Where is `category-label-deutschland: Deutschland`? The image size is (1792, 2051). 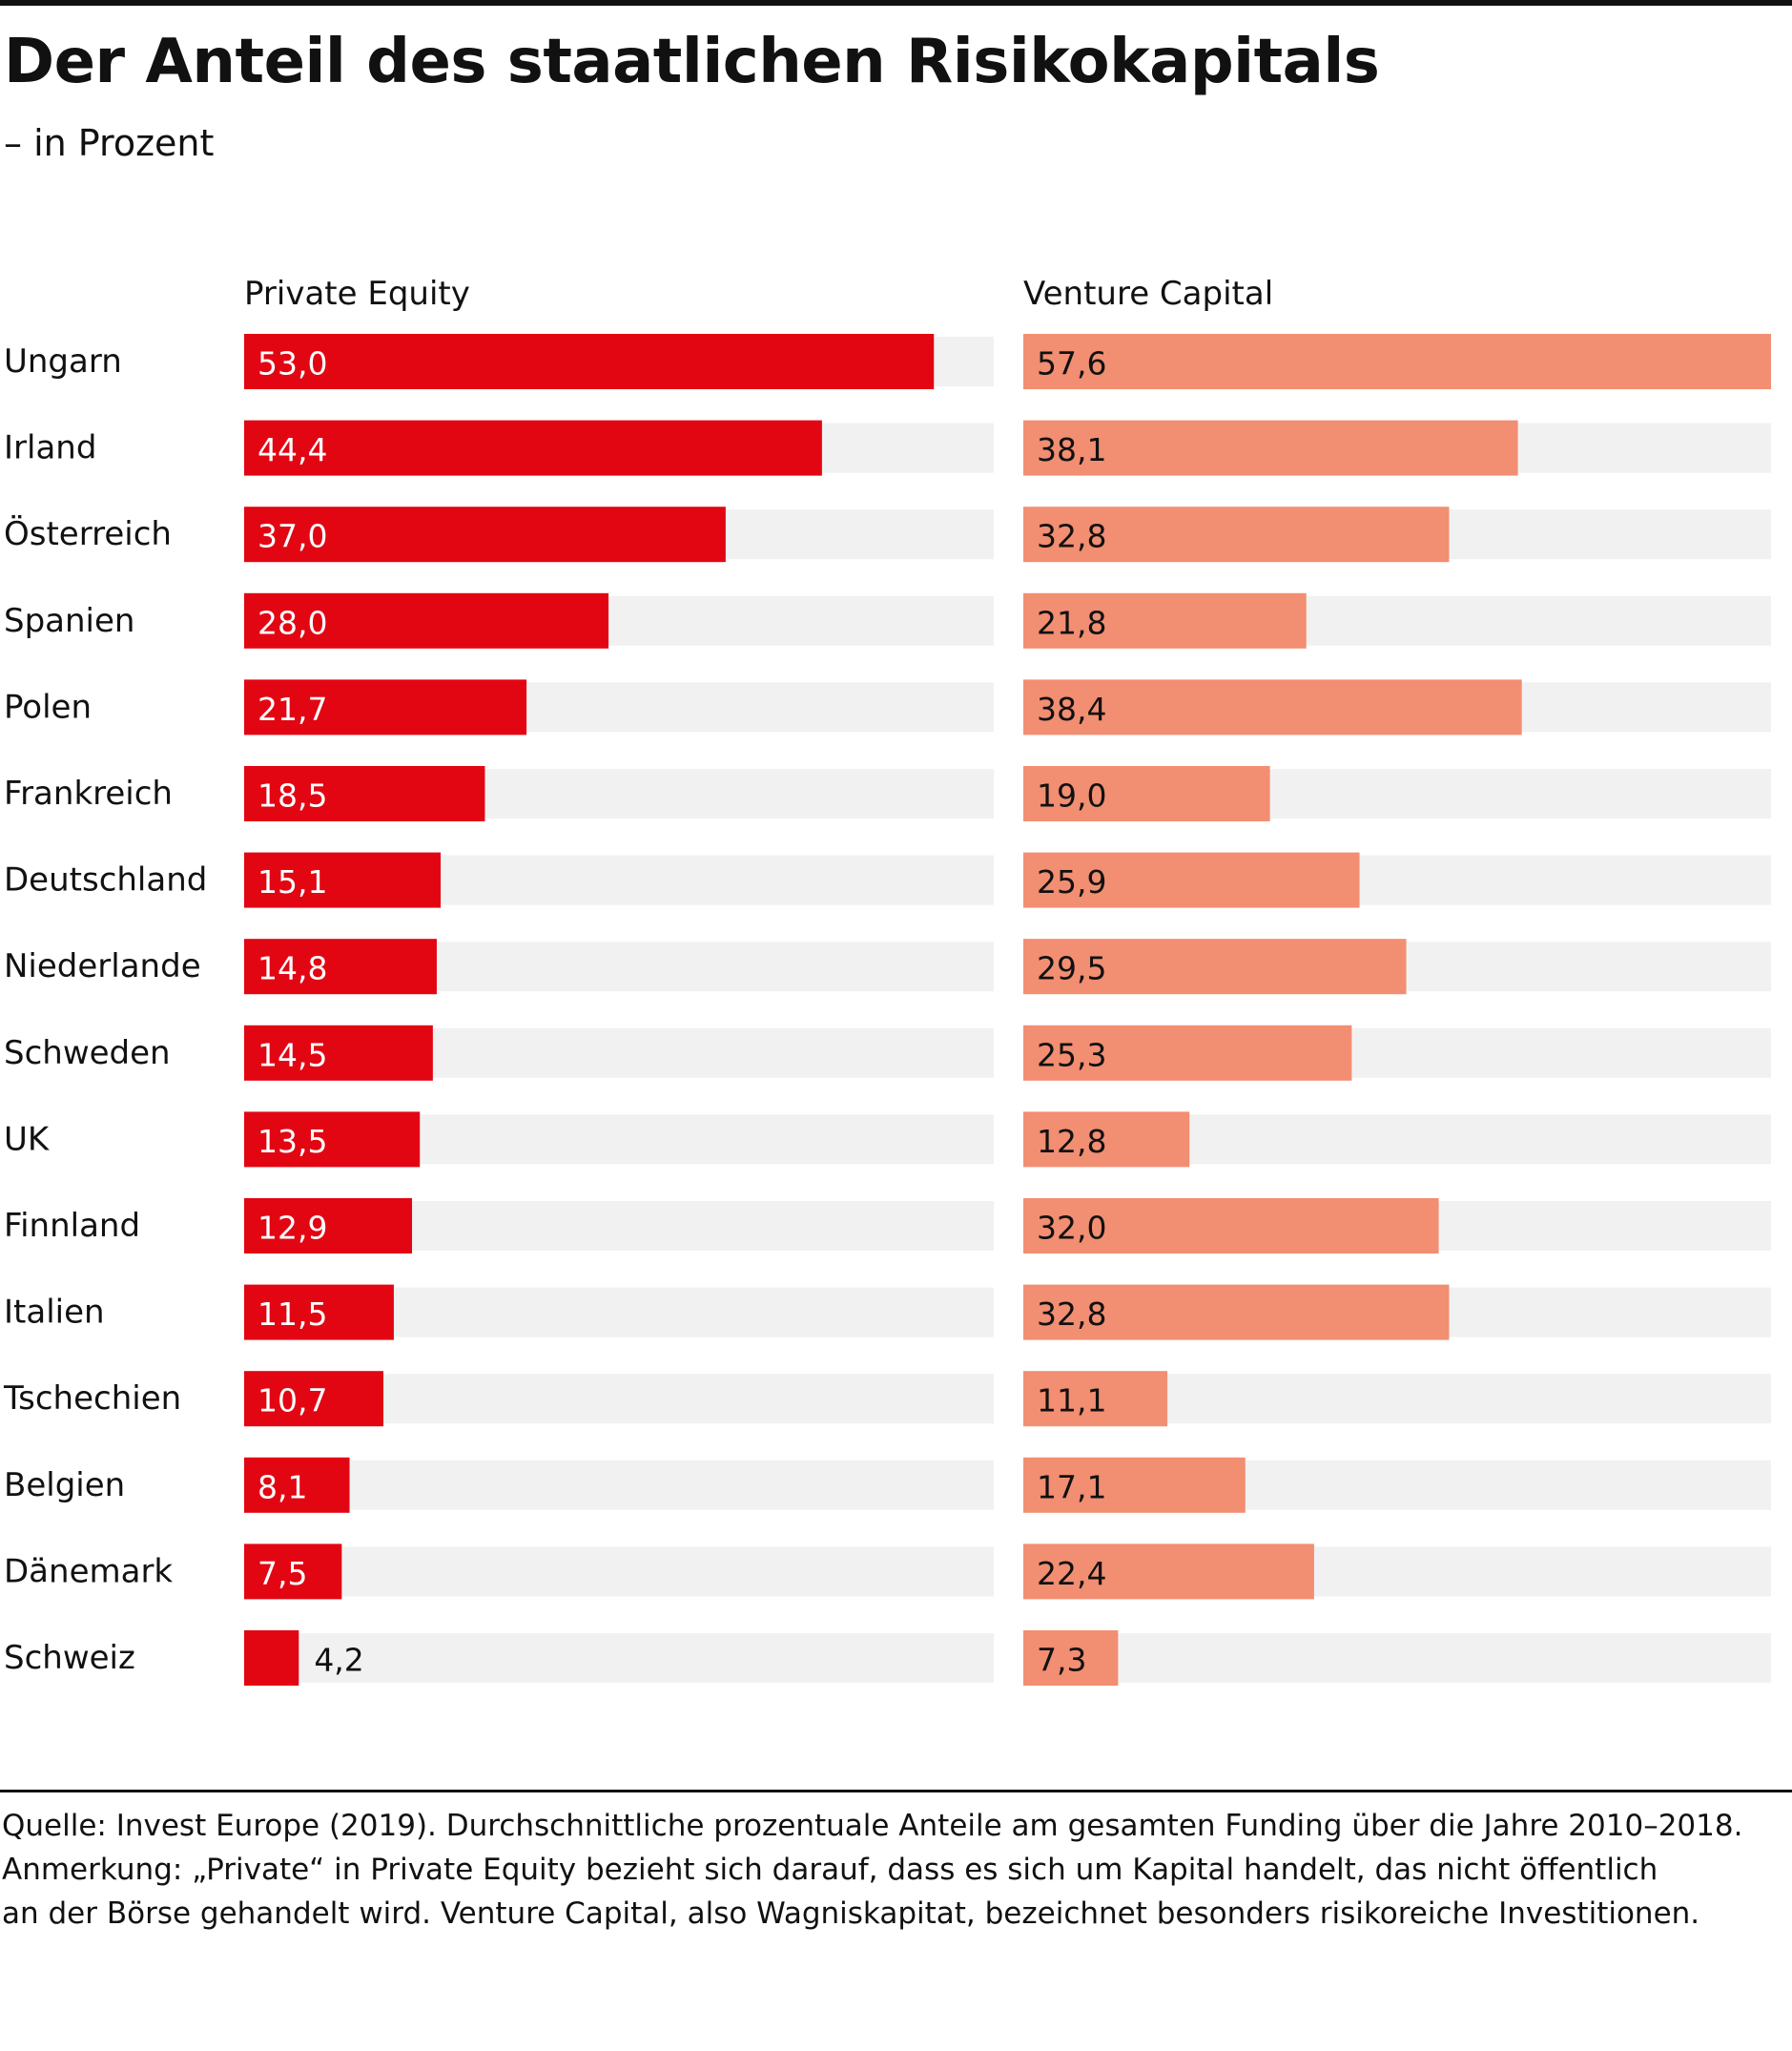 category-label-deutschland: Deutschland is located at coordinates (105, 880).